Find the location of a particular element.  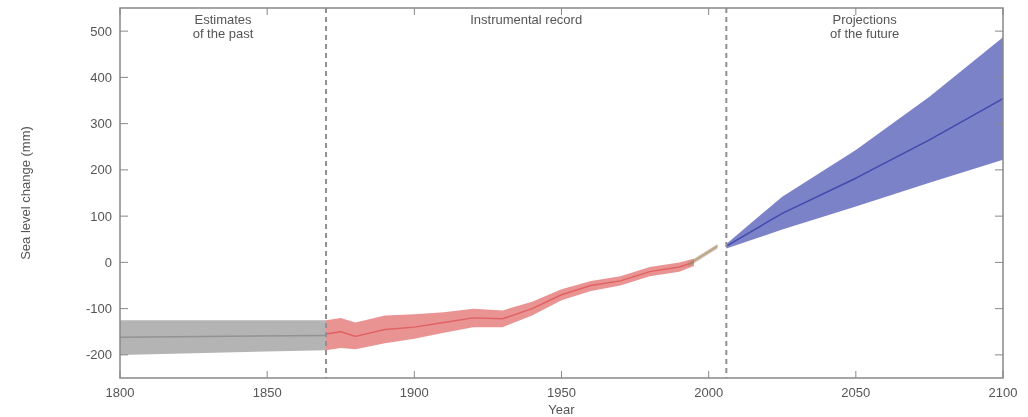

x-tick-label: 2100 is located at coordinates (1003, 392).